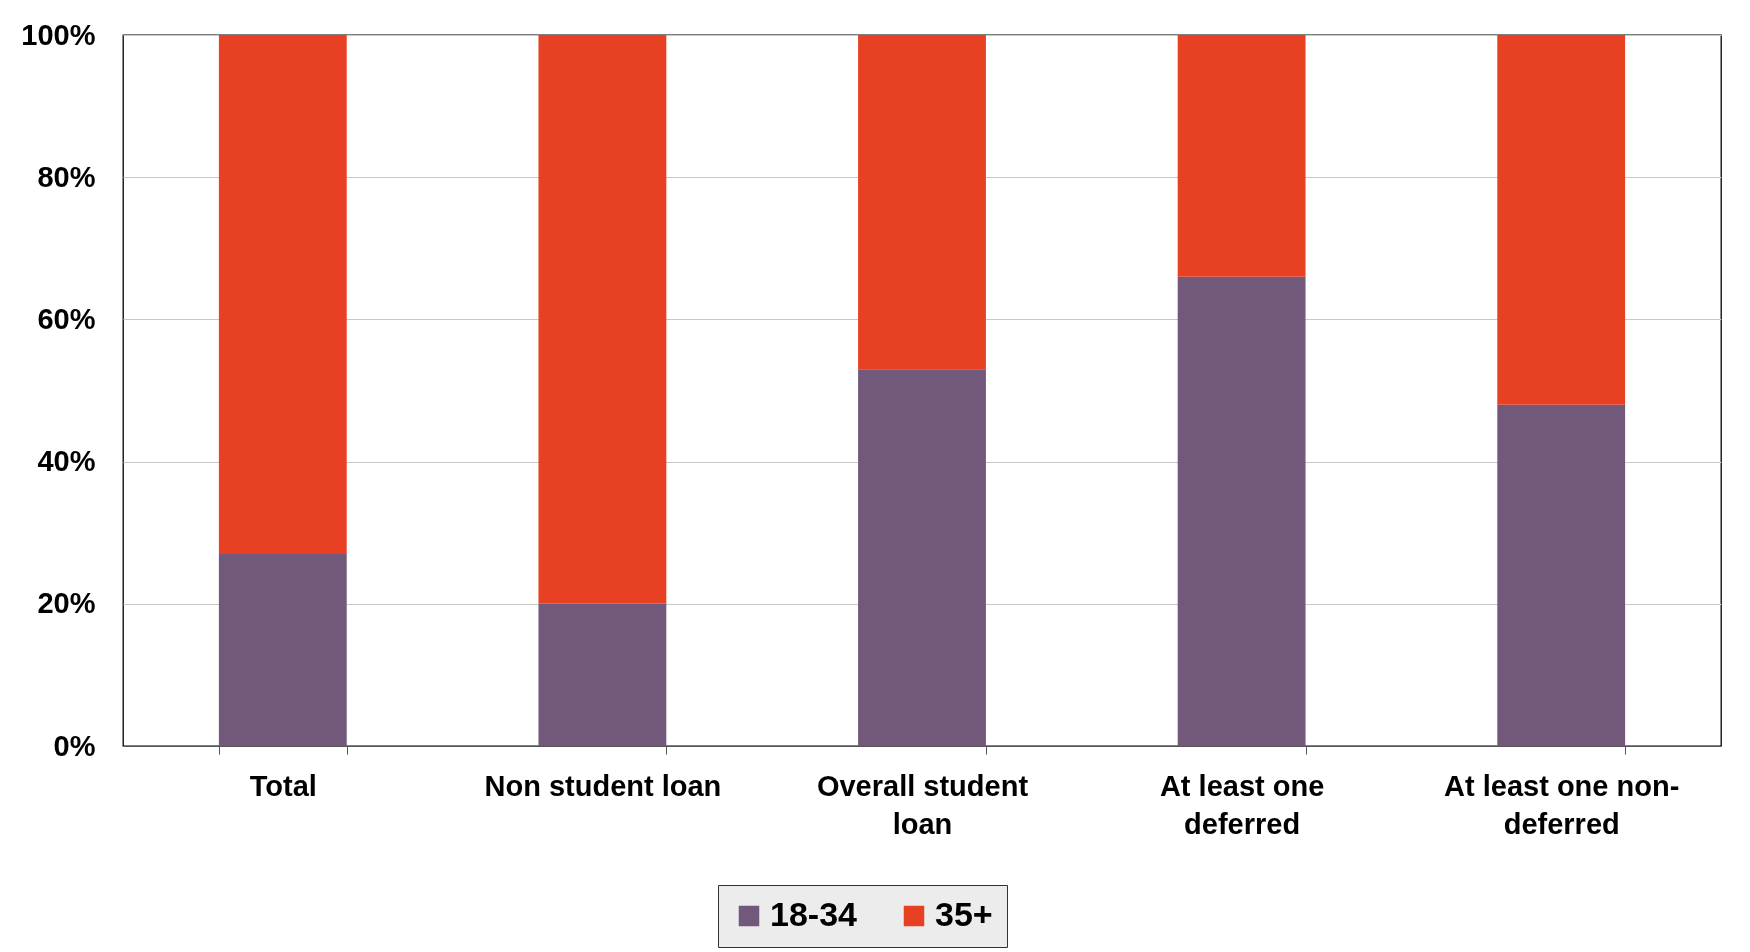 This screenshot has width=1750, height=952. What do you see at coordinates (814, 914) in the screenshot?
I see `legend-label: 18-34` at bounding box center [814, 914].